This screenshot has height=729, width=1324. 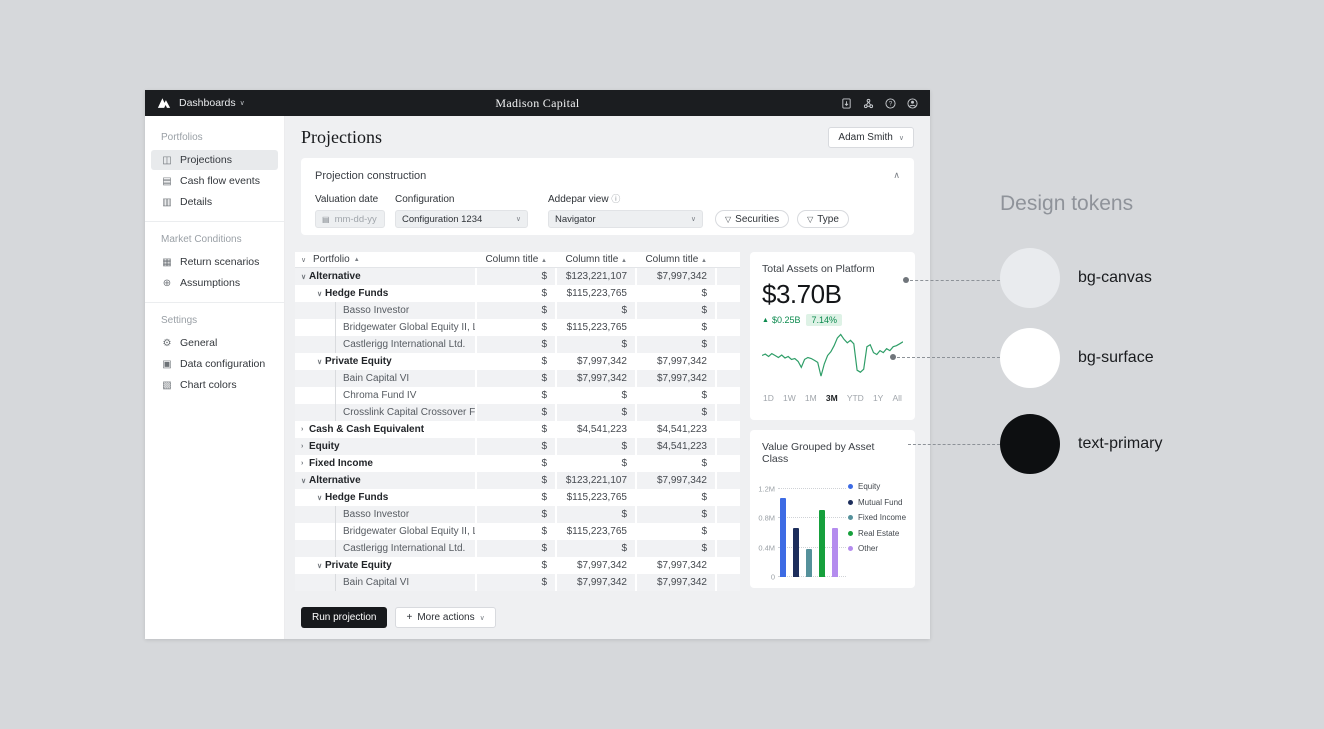 I want to click on sidebar-item-label: General, so click(x=199, y=343).